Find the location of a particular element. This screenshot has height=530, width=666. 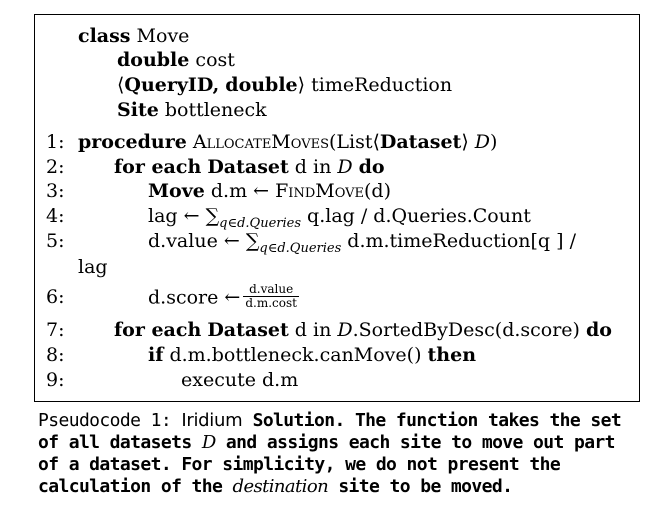

assign-text: d.m ← is located at coordinates (240, 191).